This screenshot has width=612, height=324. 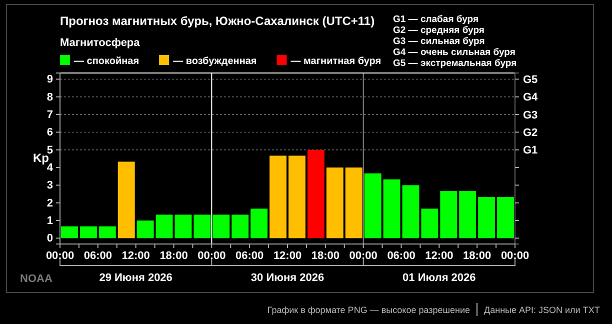 I want to click on text: 30 Июня 2026, so click(x=287, y=278).